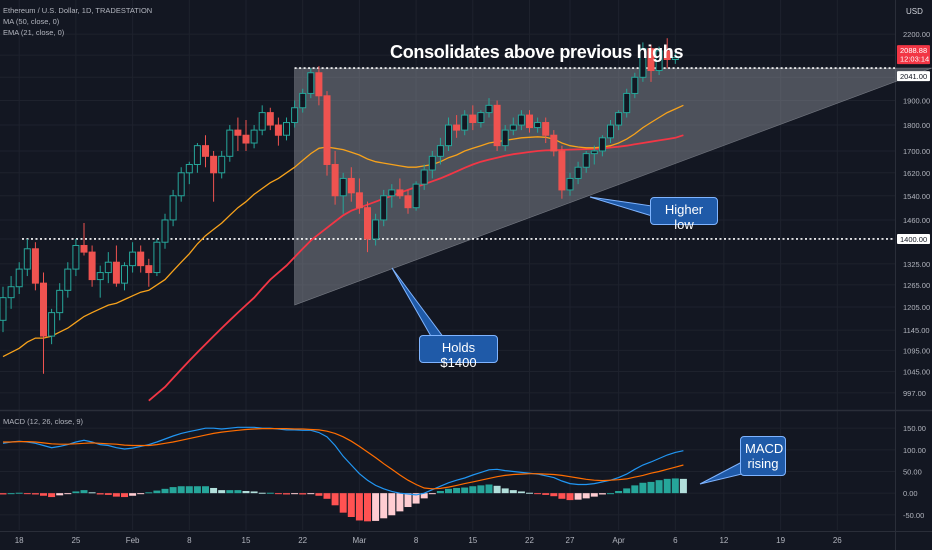  Describe the element at coordinates (916, 151) in the screenshot. I see `price-tick-label: 1700.00` at that location.